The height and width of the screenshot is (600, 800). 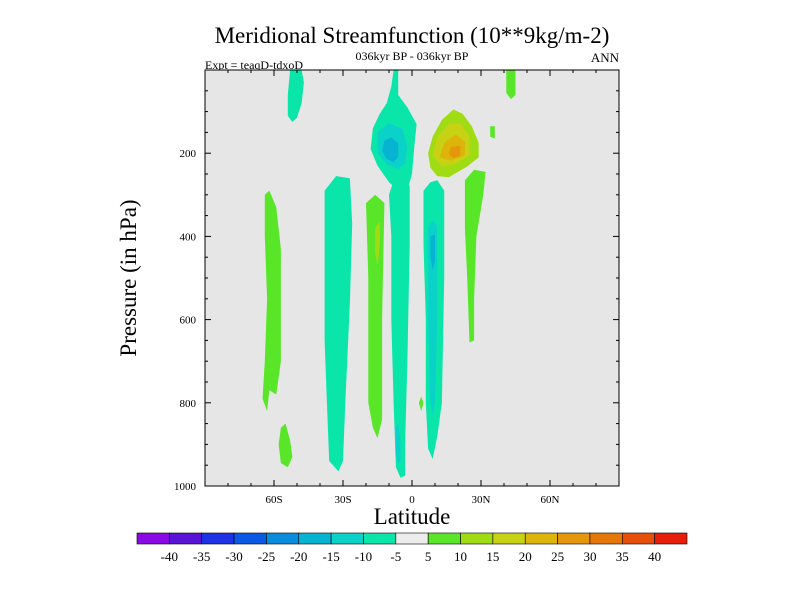 What do you see at coordinates (298, 556) in the screenshot?
I see `colorbar-label: -20` at bounding box center [298, 556].